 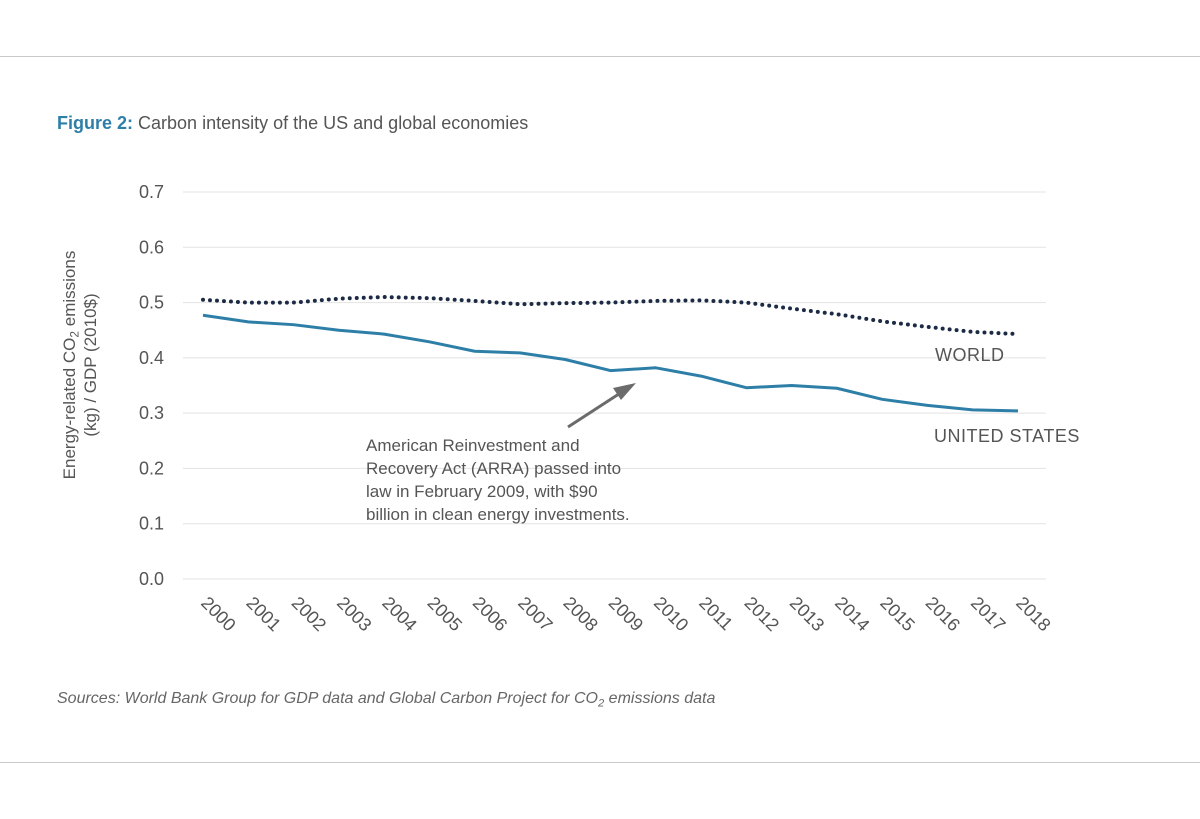 What do you see at coordinates (490, 614) in the screenshot?
I see `x-tick-label: 2006` at bounding box center [490, 614].